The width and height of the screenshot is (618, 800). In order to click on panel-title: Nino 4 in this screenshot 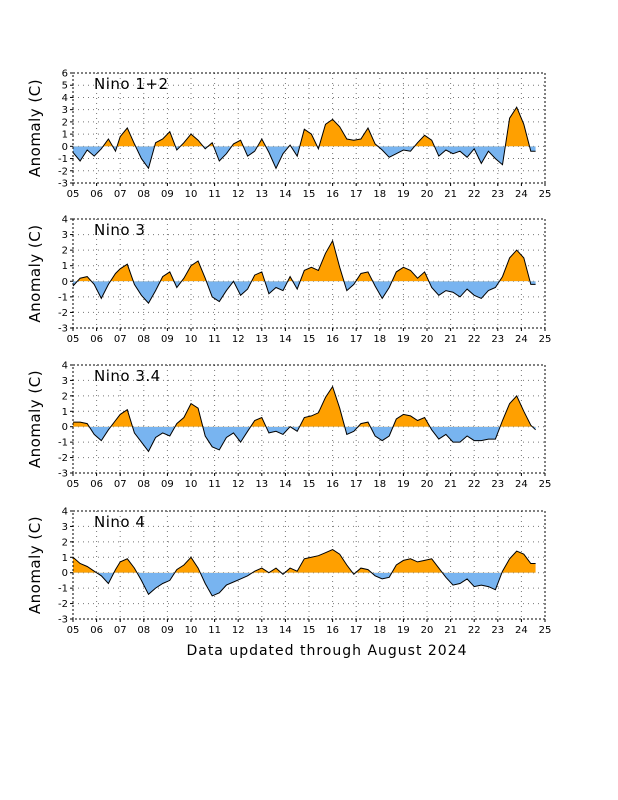, I will do `click(119, 522)`.